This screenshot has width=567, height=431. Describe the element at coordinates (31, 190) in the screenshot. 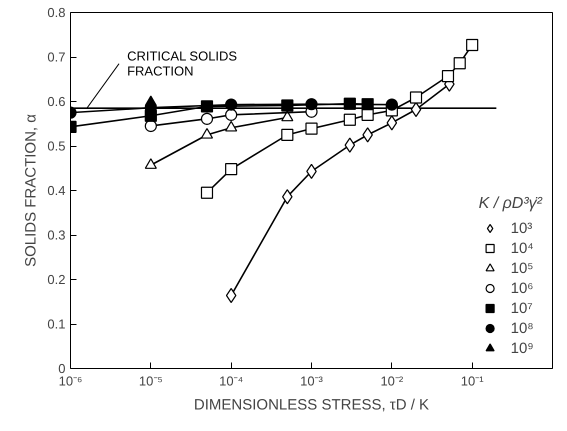

I see `y-axis-title: SOLIDS FRACTION, α` at that location.